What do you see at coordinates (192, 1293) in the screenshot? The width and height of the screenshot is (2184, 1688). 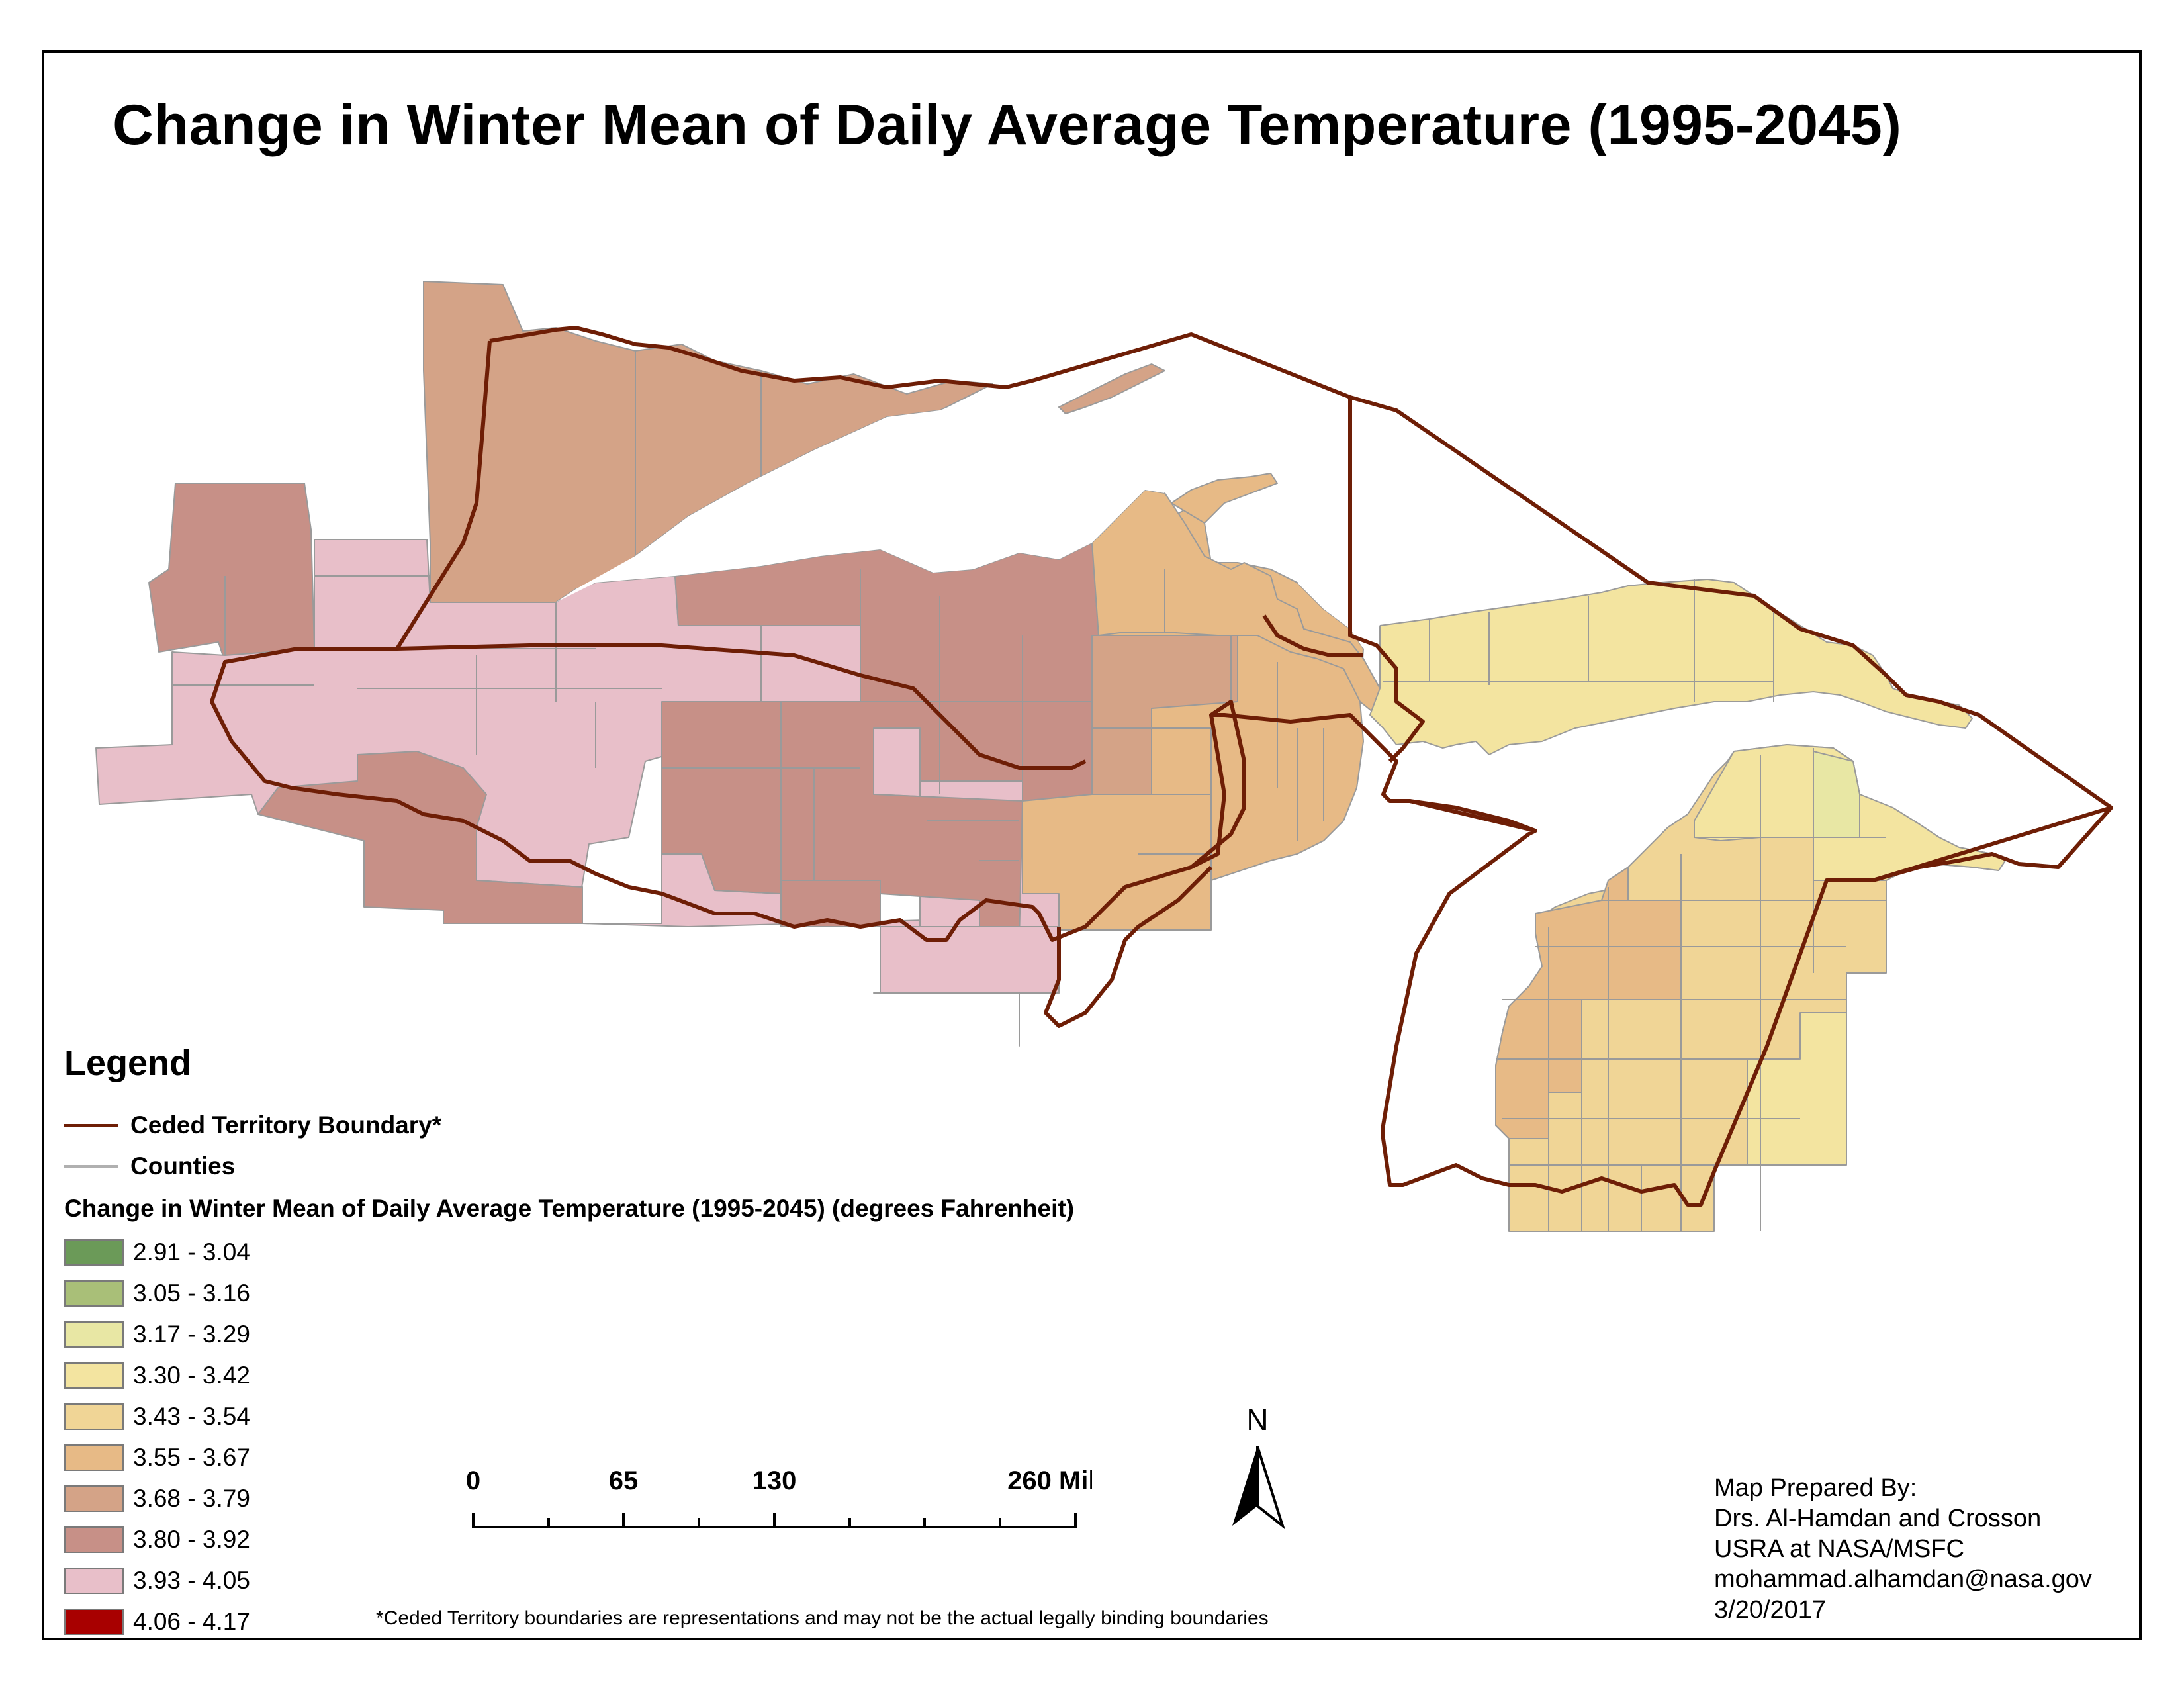 I see `legend-class-label: 3.05 - 3.16` at bounding box center [192, 1293].